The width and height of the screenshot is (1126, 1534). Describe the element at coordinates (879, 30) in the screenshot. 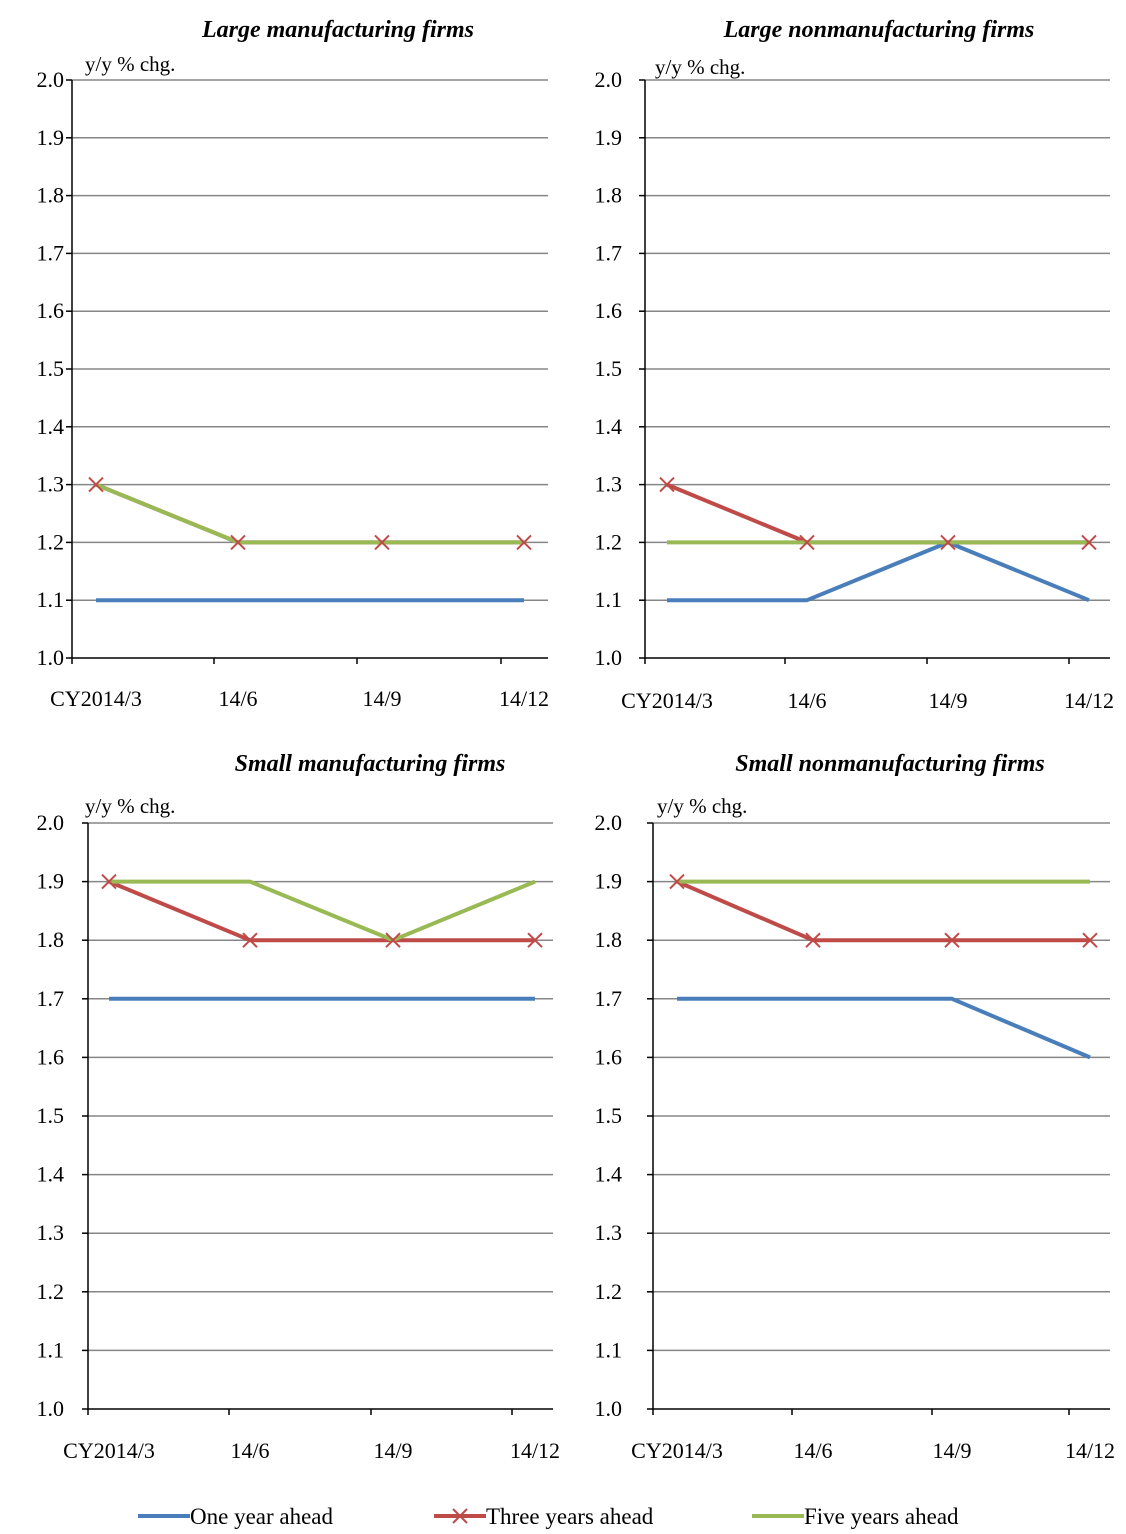

I see `chart-title: Large nonmanufacturing firms` at that location.